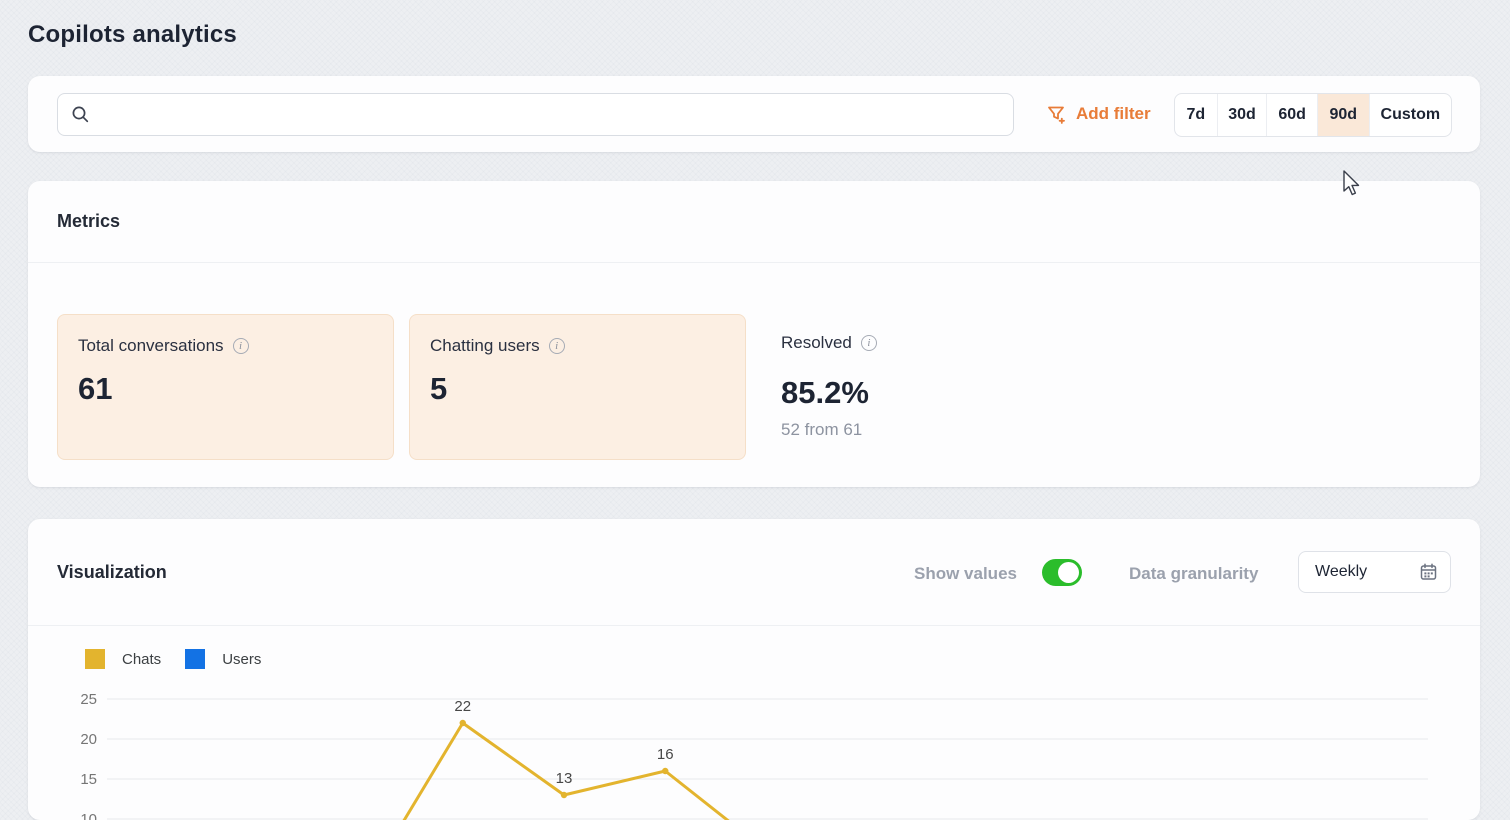 The width and height of the screenshot is (1510, 820). I want to click on svg-text: 15, so click(88, 779).